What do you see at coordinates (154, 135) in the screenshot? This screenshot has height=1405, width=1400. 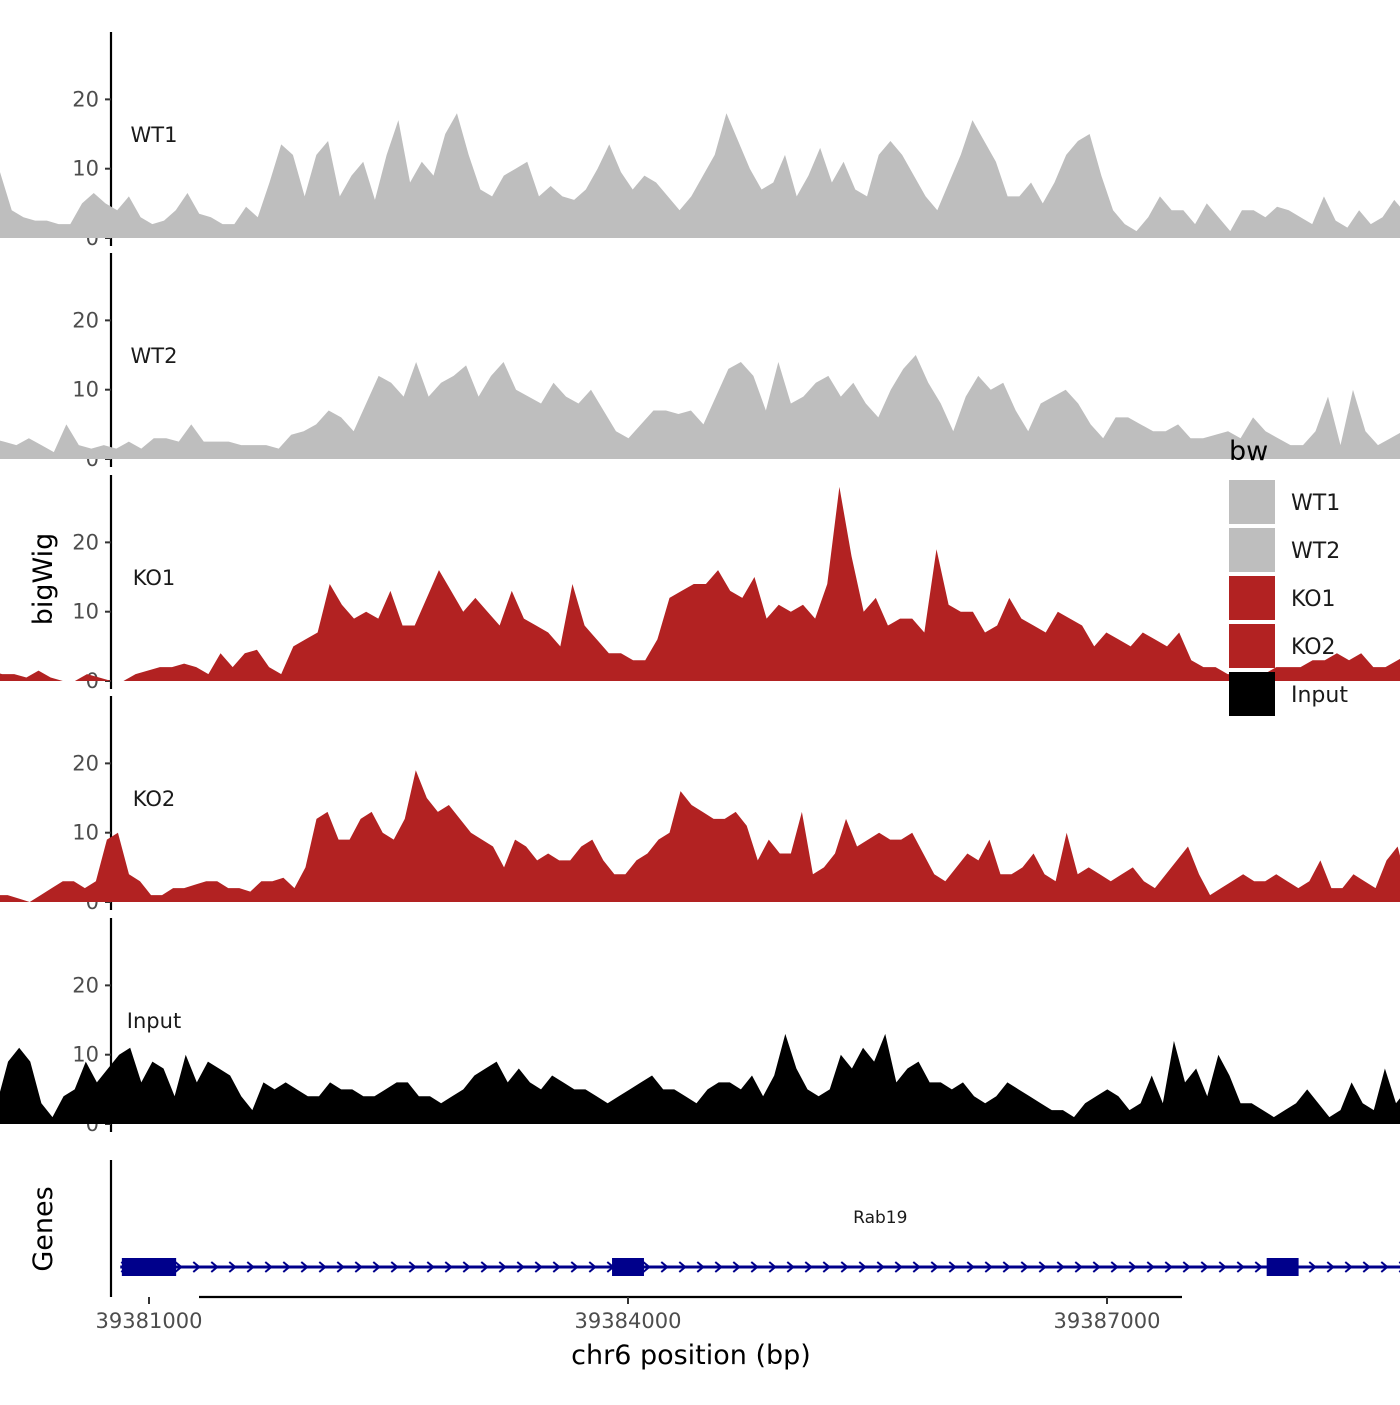 I see `track-label: WT1` at bounding box center [154, 135].